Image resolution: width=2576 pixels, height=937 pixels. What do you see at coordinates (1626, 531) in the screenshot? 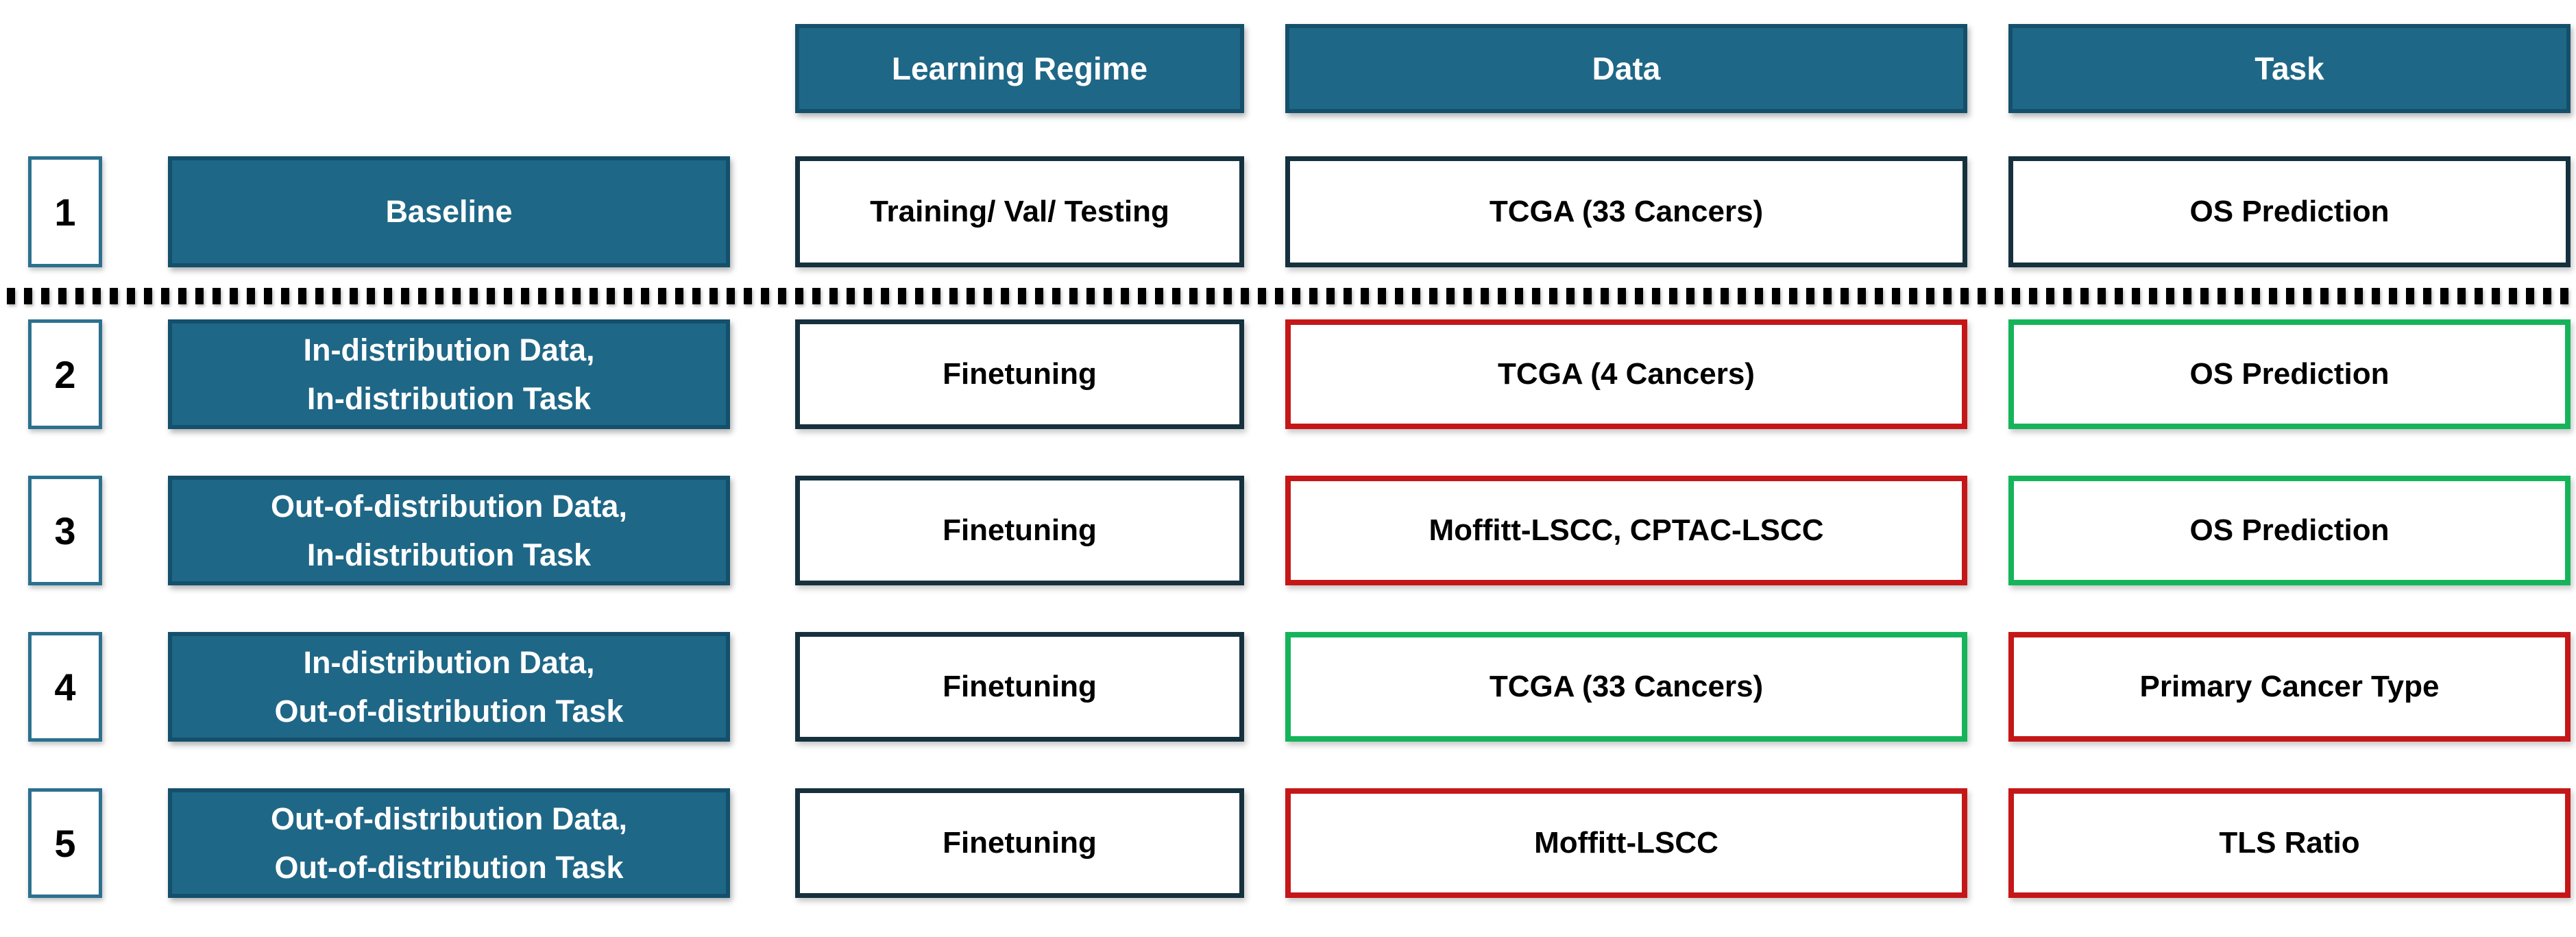
I see `data-cell: Moffitt-LSCC, CPTAC-LSCC` at bounding box center [1626, 531].